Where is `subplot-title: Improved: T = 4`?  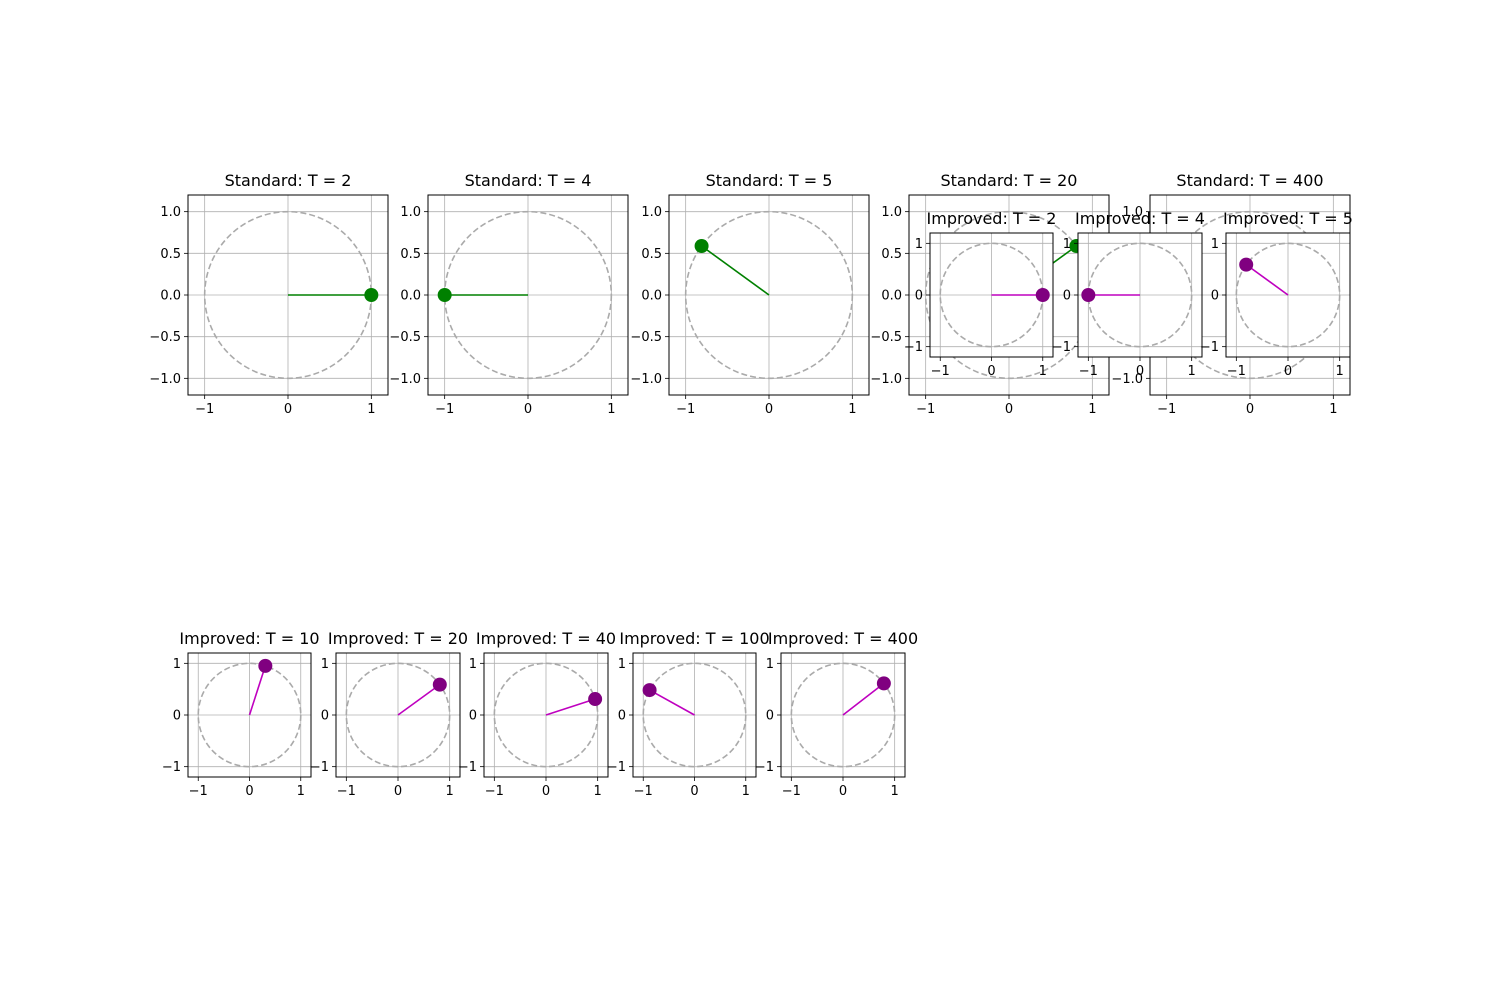 subplot-title: Improved: T = 4 is located at coordinates (1140, 218).